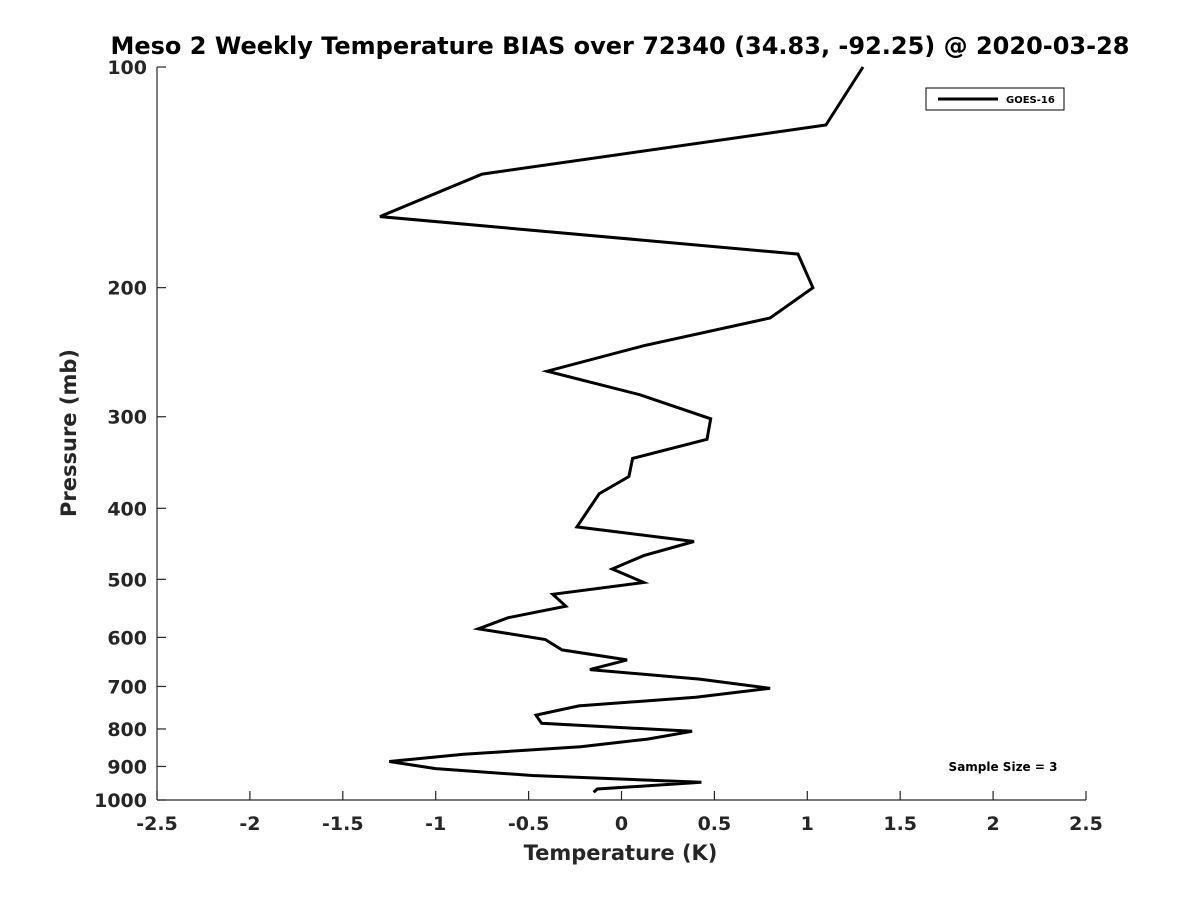 The height and width of the screenshot is (900, 1200). What do you see at coordinates (127, 68) in the screenshot?
I see `y-tick-label: 100` at bounding box center [127, 68].